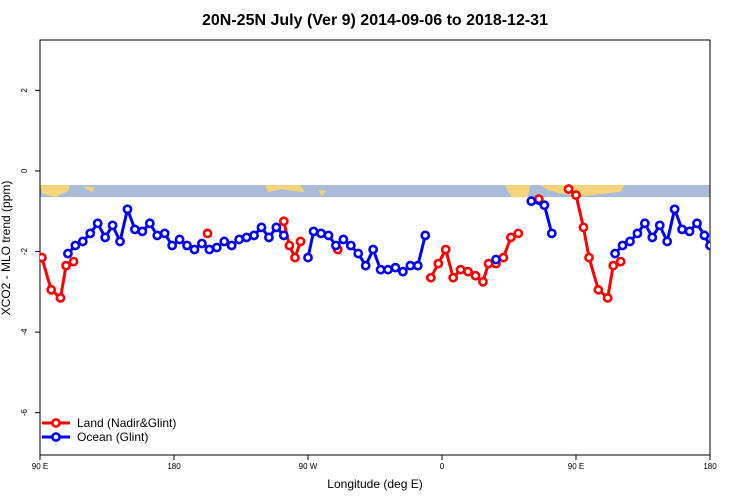 Image resolution: width=750 pixels, height=500 pixels. What do you see at coordinates (308, 466) in the screenshot?
I see `x-tick-label: 90 W` at bounding box center [308, 466].